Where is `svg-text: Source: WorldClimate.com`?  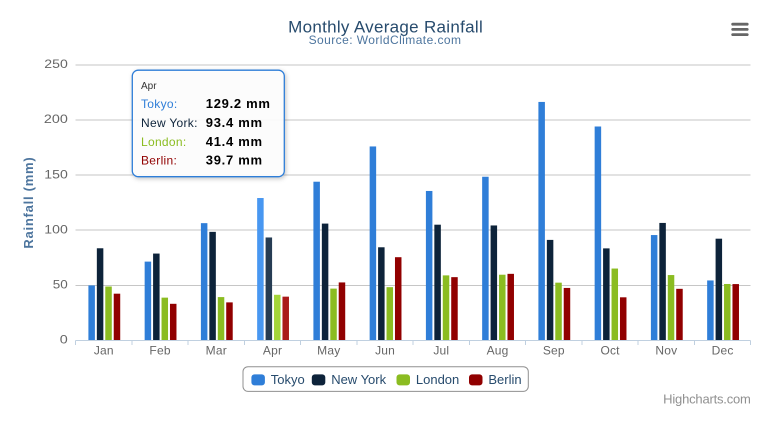 svg-text: Source: WorldClimate.com is located at coordinates (385, 40).